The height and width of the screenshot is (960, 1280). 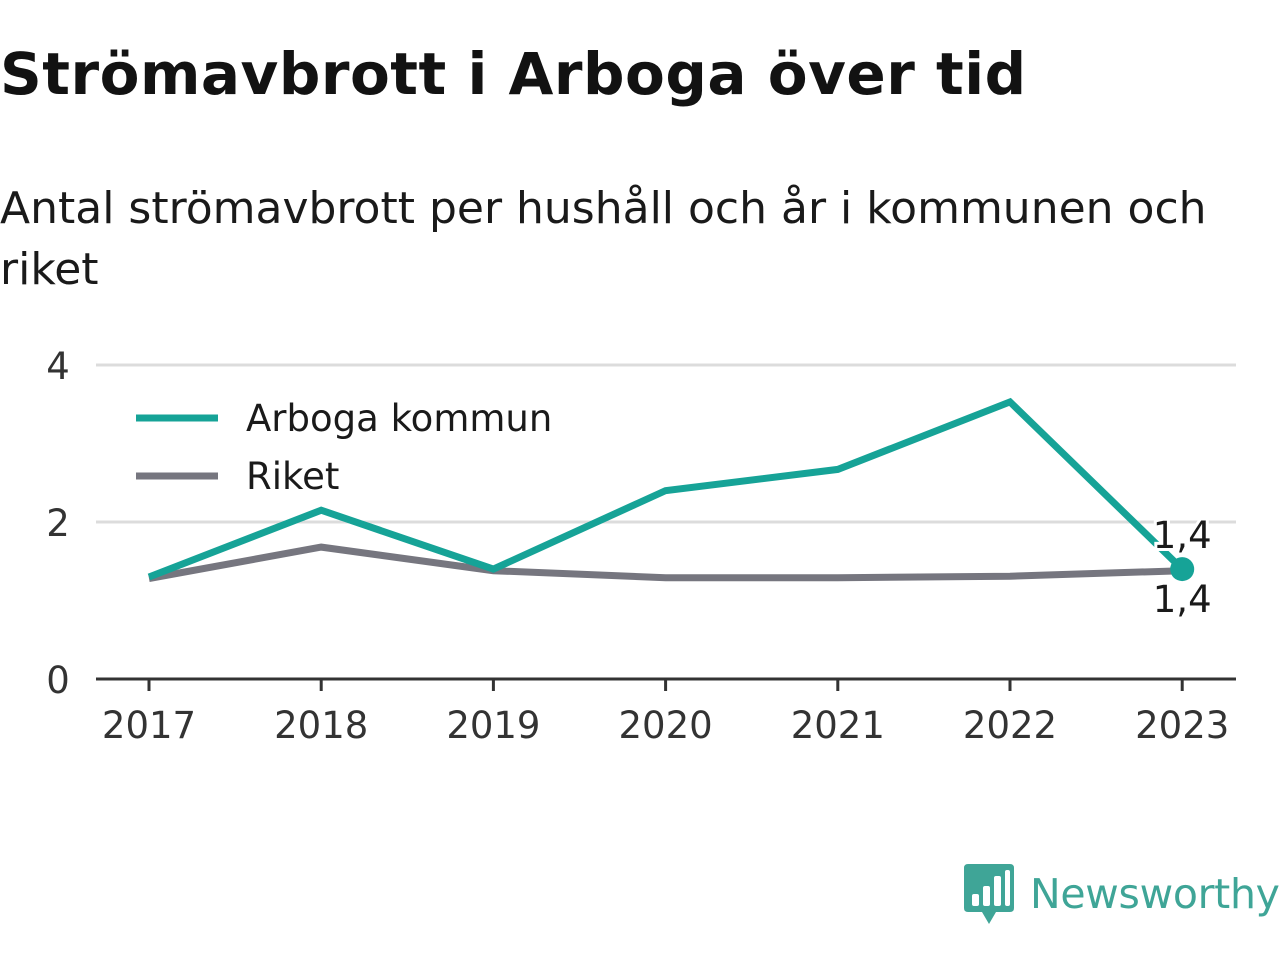 I want to click on brand-name: Newsworthy, so click(x=1155, y=894).